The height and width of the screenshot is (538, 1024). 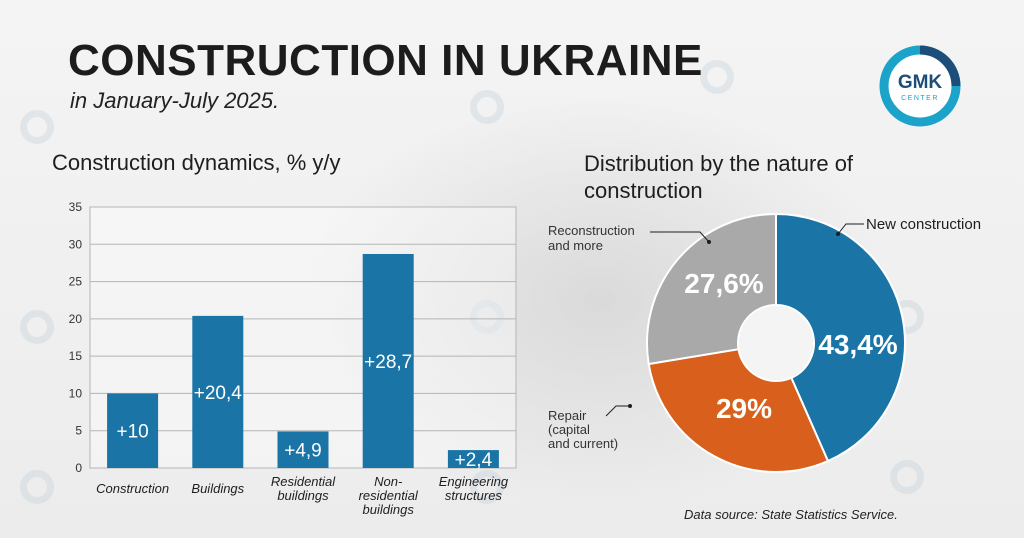 What do you see at coordinates (920, 98) in the screenshot?
I see `logo-subtext: CENTER` at bounding box center [920, 98].